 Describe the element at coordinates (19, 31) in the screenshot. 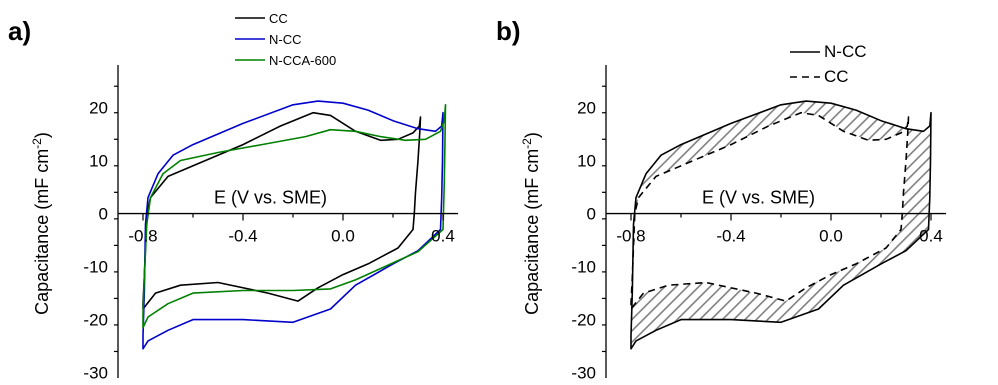

I see `panel-label: a)` at that location.